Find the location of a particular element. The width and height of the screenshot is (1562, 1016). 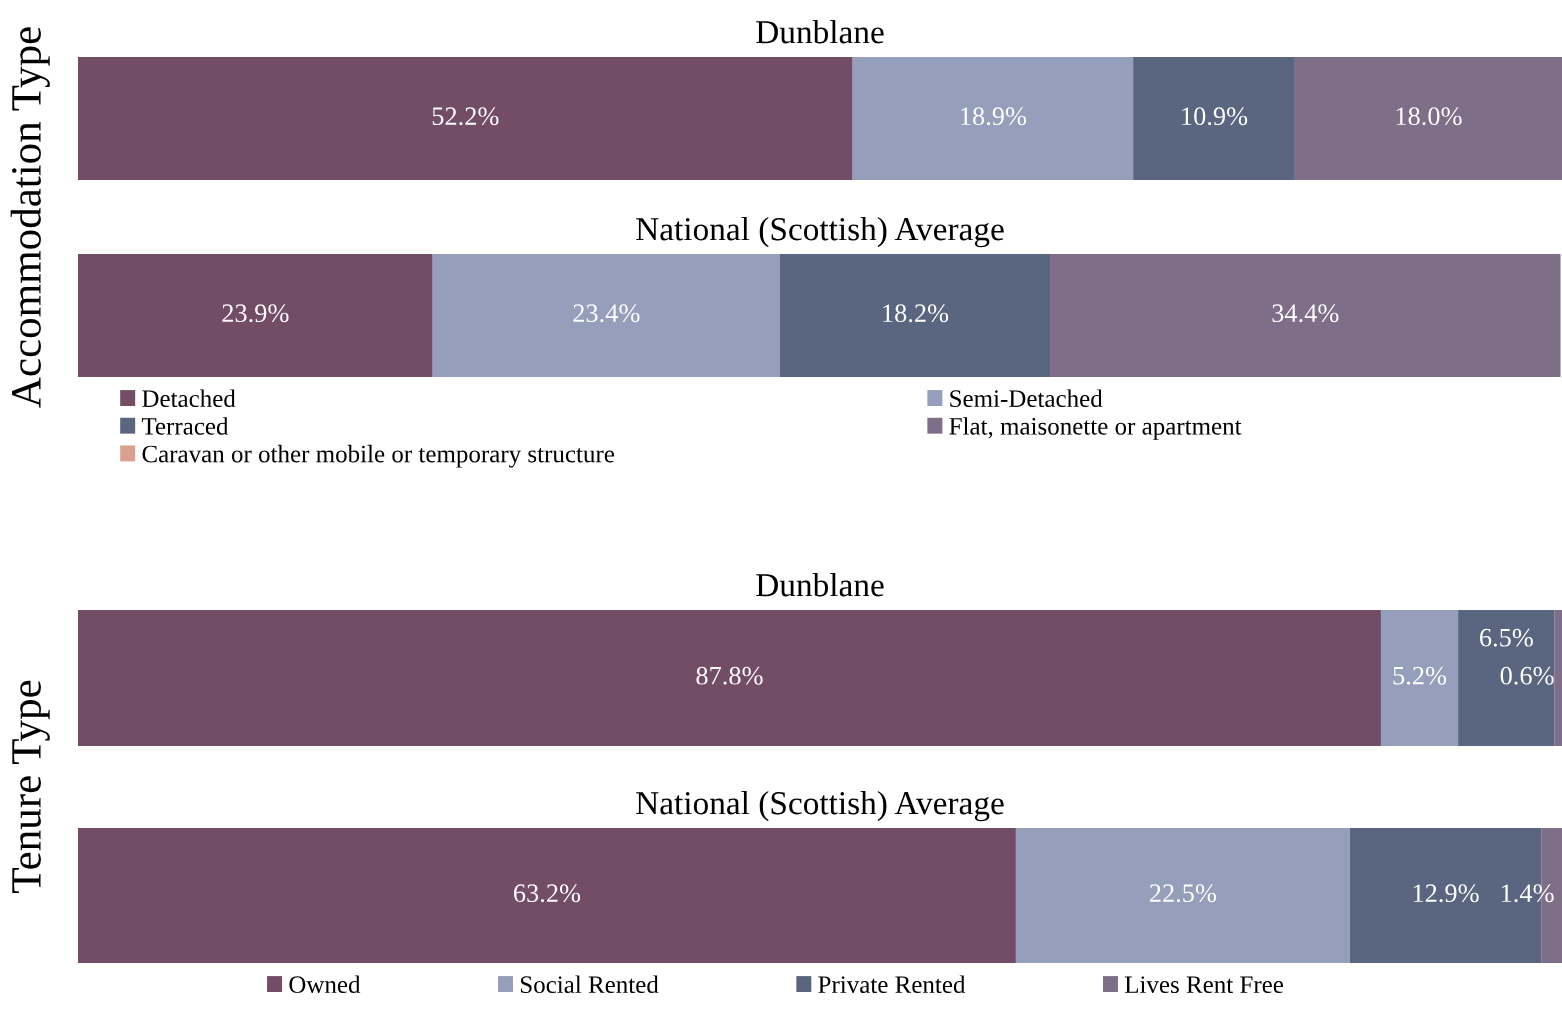

data-label: 18.9% is located at coordinates (994, 116).